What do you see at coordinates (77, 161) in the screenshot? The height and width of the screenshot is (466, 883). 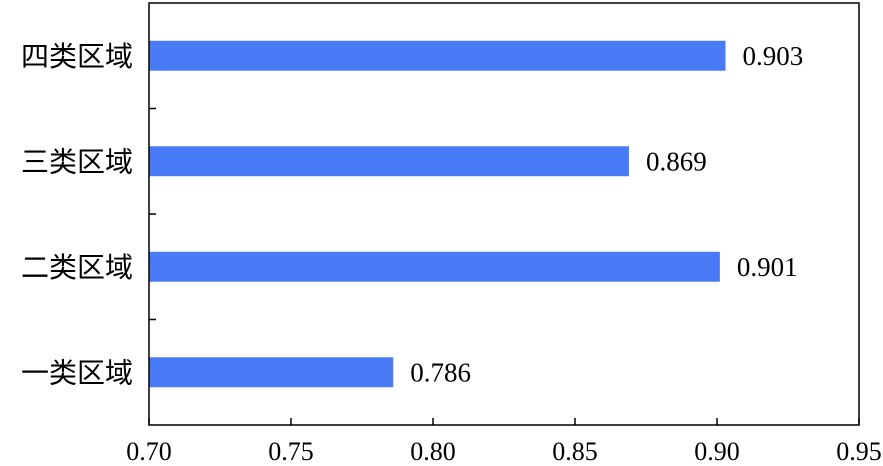 I see `category-label-2: 三类区域` at bounding box center [77, 161].